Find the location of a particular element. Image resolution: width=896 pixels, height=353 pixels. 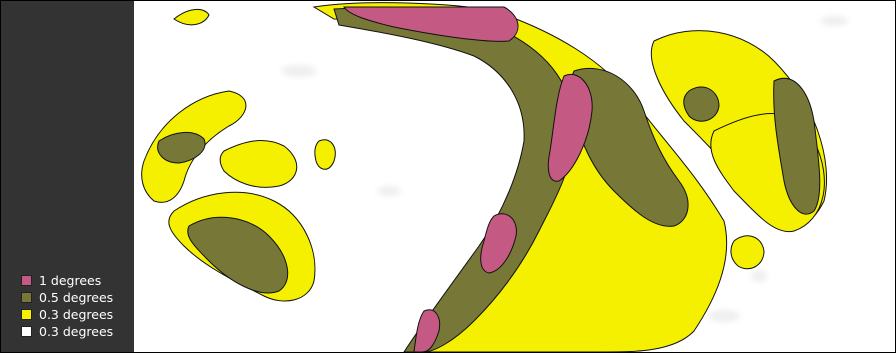

mid-yellow-islet is located at coordinates (325, 154).